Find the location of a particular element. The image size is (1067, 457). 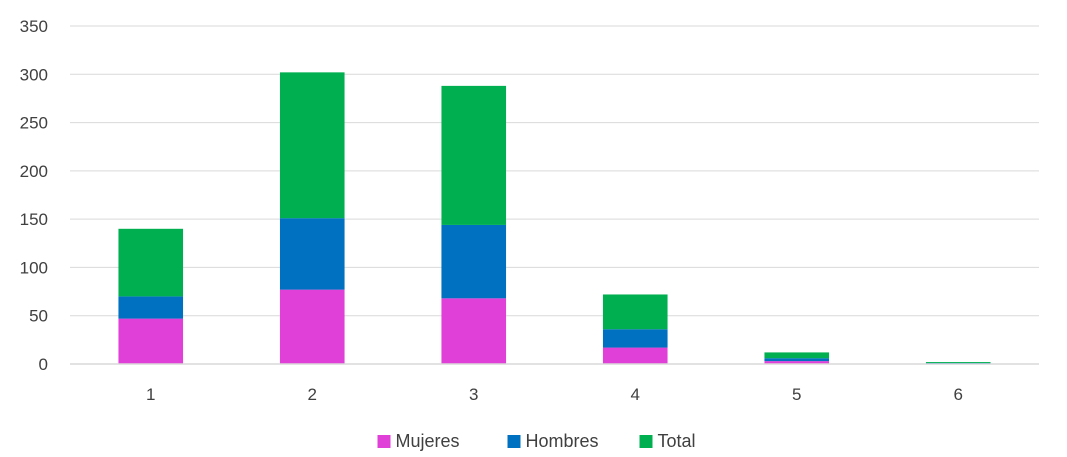

legend-label-mujeres: Mujeres is located at coordinates (428, 441).